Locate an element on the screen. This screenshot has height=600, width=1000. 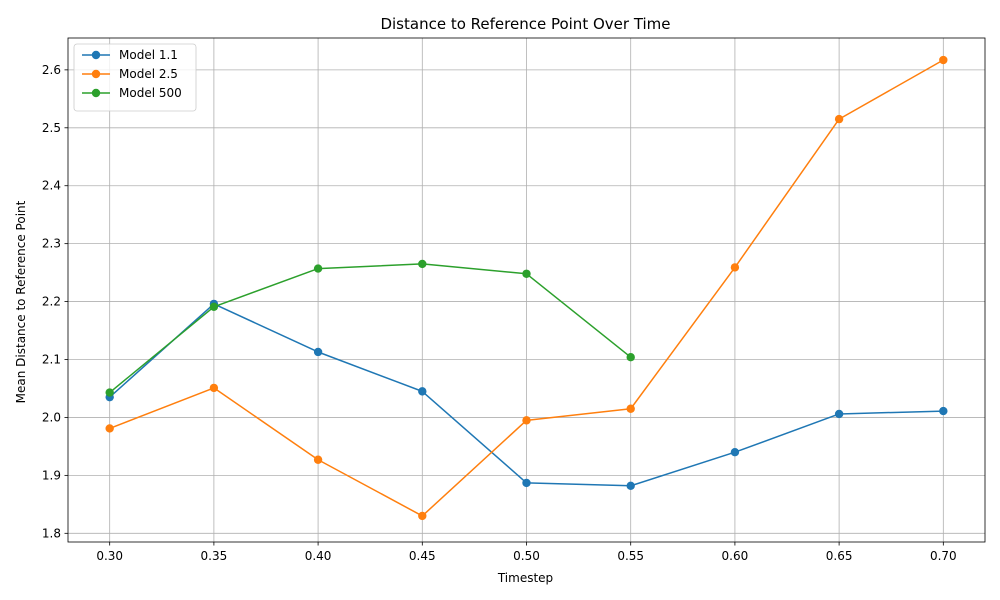
y-axis-label: Mean Distance to Reference Point is located at coordinates (21, 301).